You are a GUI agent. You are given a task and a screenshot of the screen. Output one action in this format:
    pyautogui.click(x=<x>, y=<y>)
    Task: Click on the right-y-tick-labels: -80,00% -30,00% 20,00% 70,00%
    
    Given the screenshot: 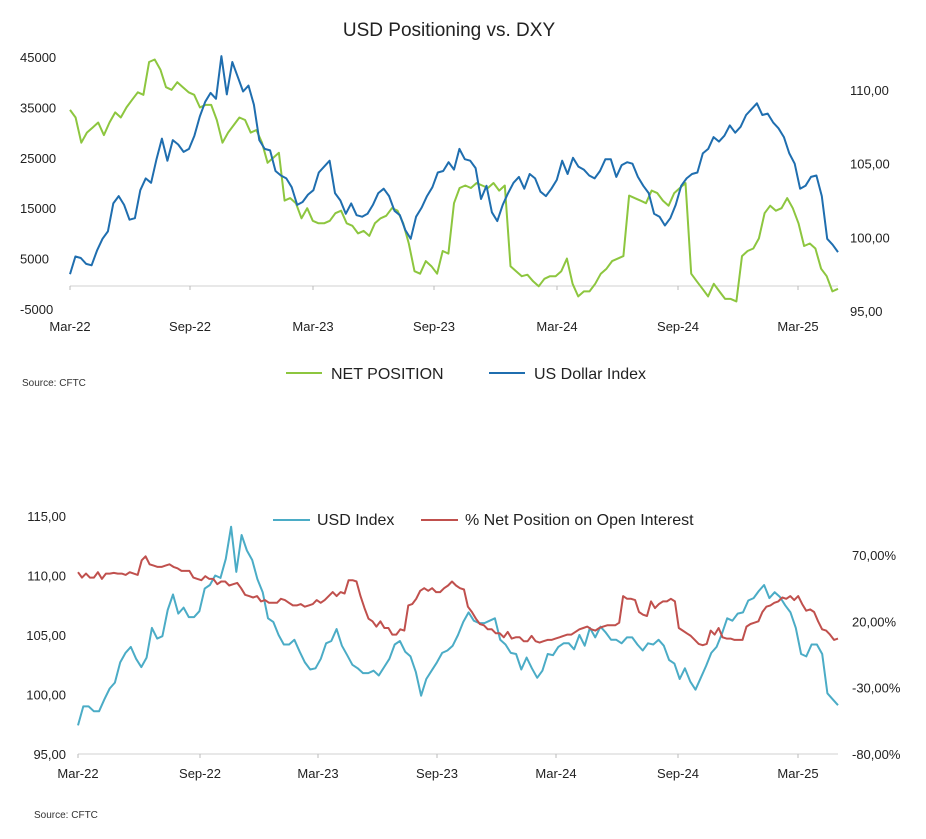 What is the action you would take?
    pyautogui.click(x=876, y=655)
    